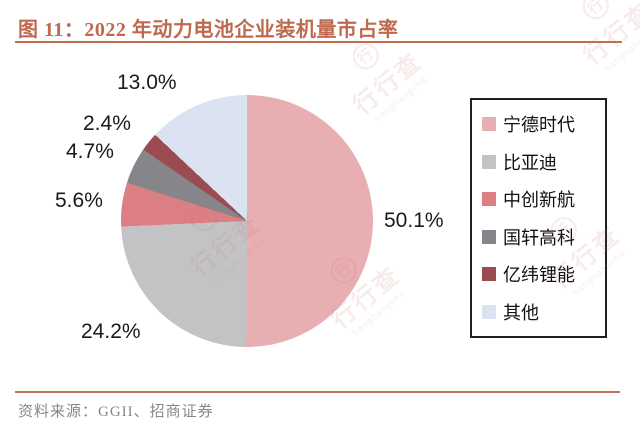 Image resolution: width=640 pixels, height=428 pixels. I want to click on slice-label-qita: 13.0%, so click(147, 82).